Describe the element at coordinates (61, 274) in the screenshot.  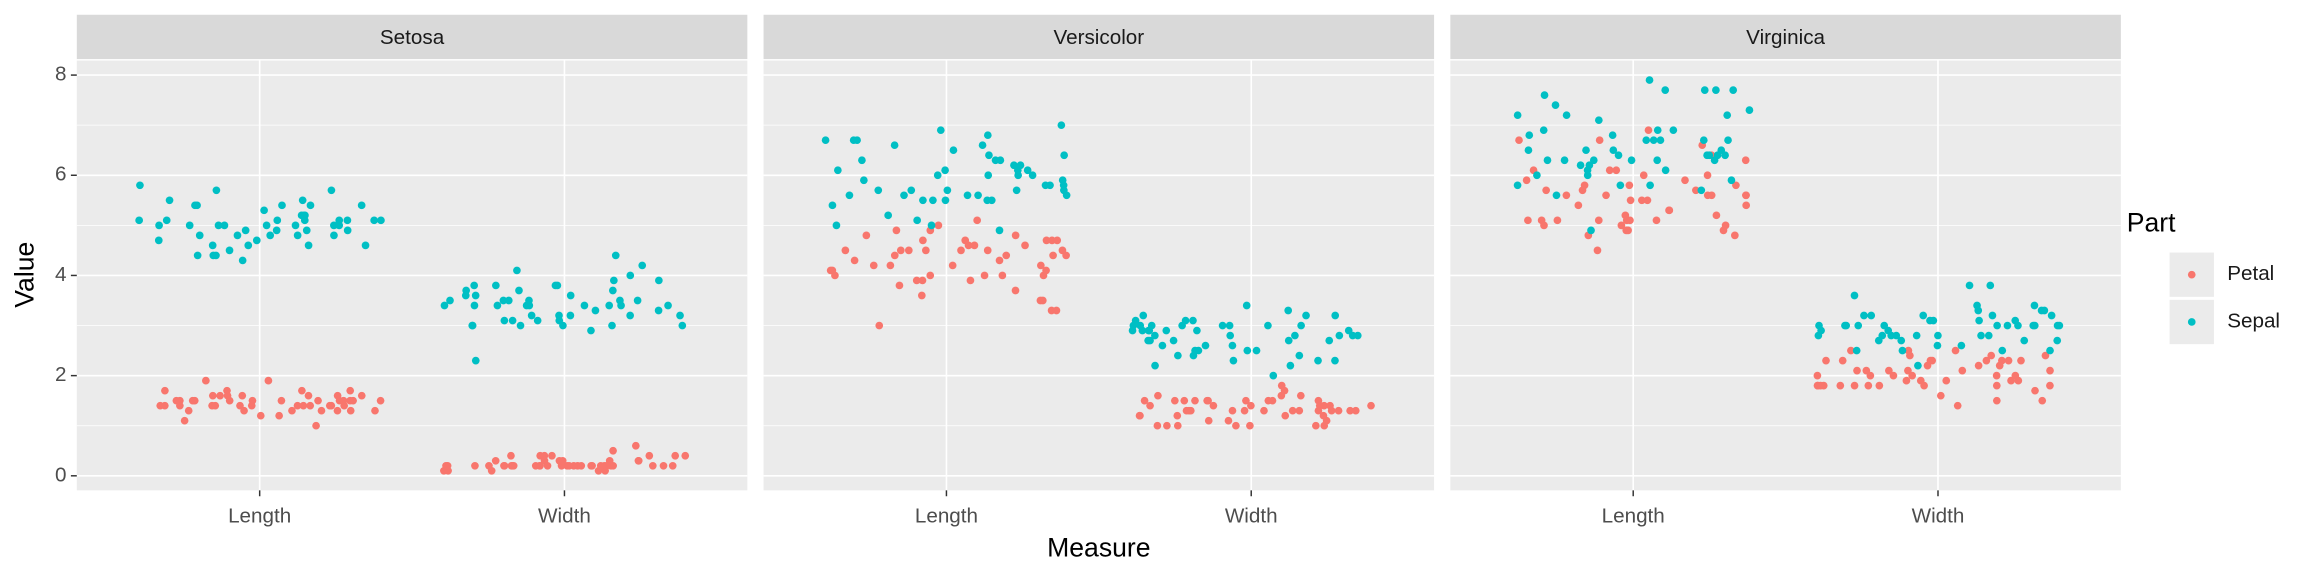
I see `y-tick-label: 4` at that location.